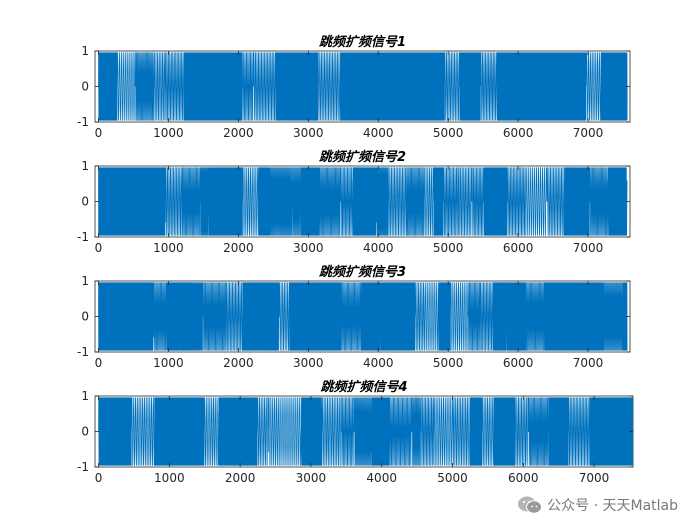 This screenshot has width=700, height=525. Describe the element at coordinates (363, 387) in the screenshot. I see `subplot-title: 跳频扩频信号4` at that location.